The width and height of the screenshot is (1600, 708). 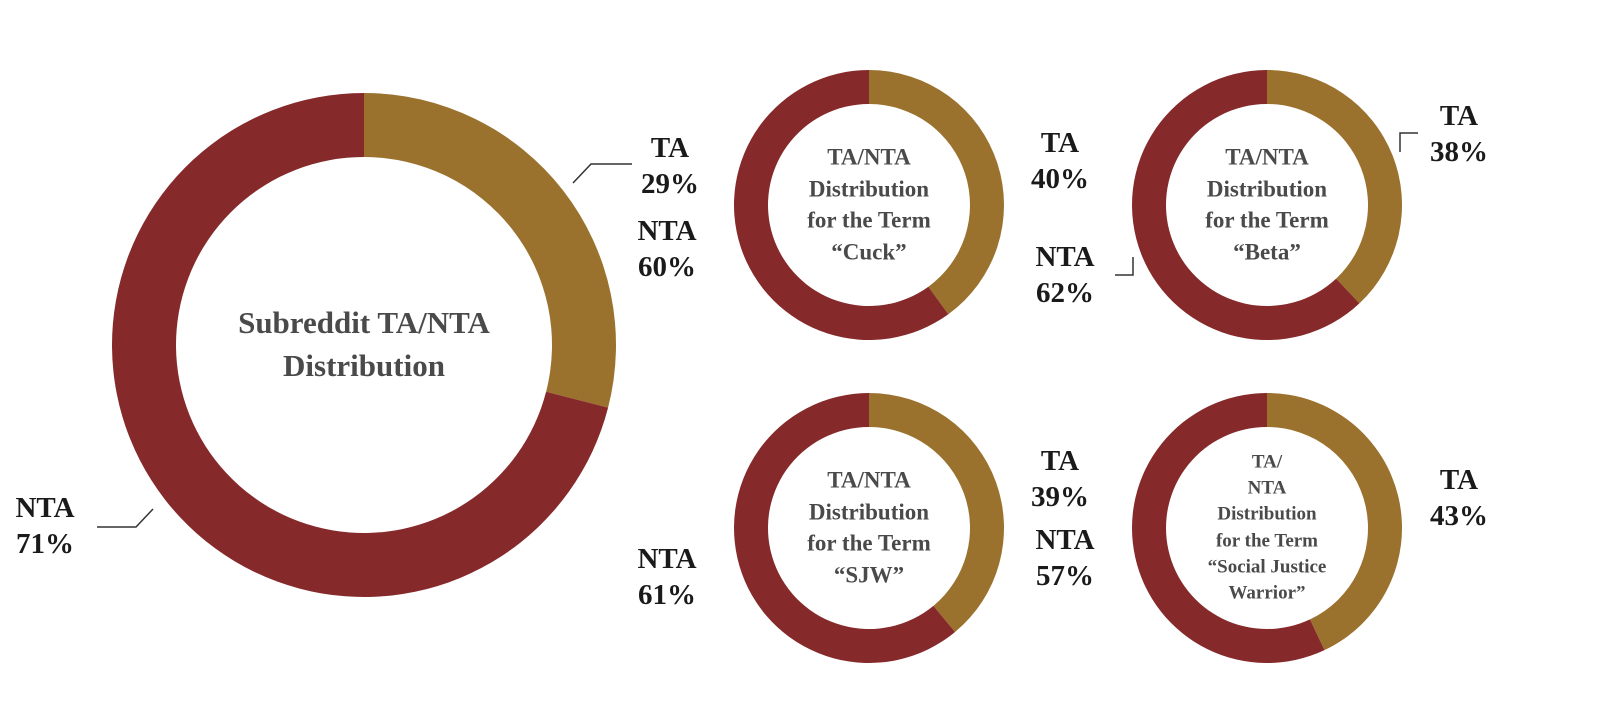 What do you see at coordinates (125, 518) in the screenshot?
I see `leader-line-subreddit-nta` at bounding box center [125, 518].